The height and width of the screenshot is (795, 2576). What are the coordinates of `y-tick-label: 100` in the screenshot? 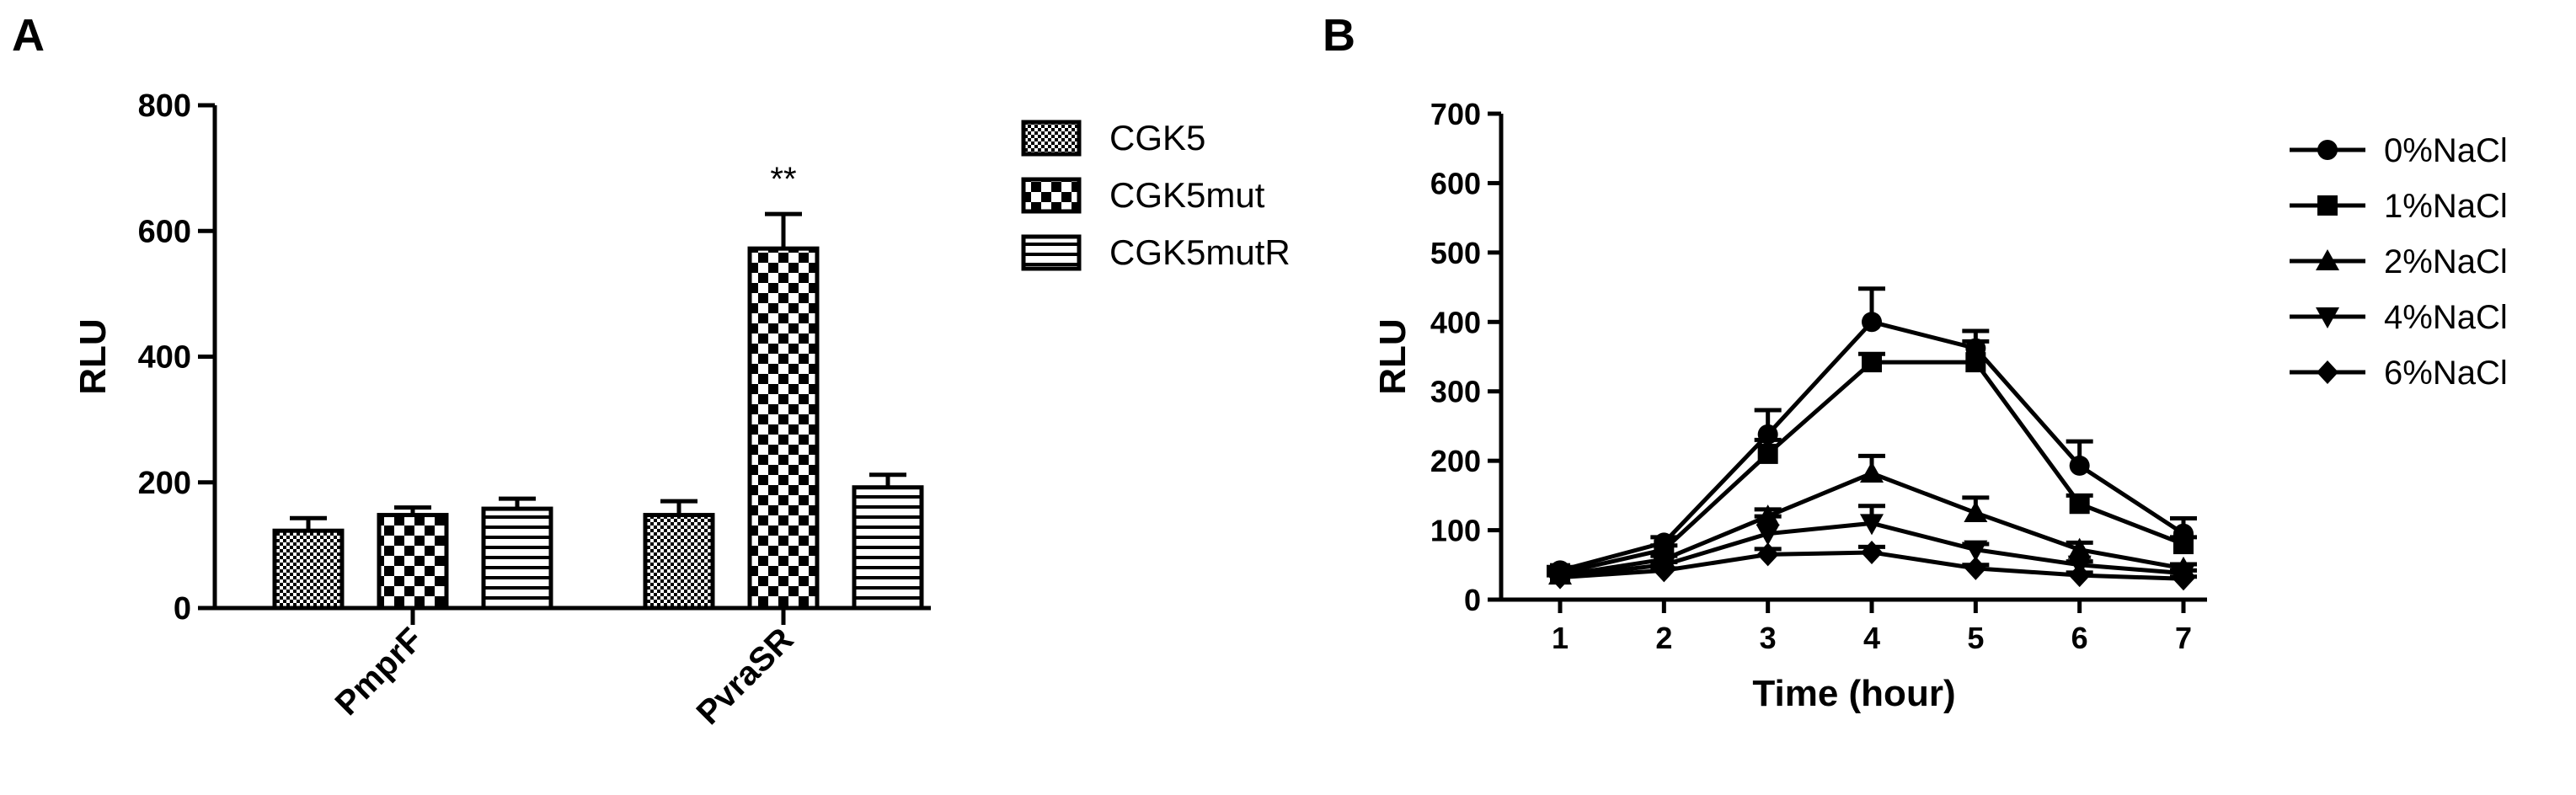 It's located at (1455, 531).